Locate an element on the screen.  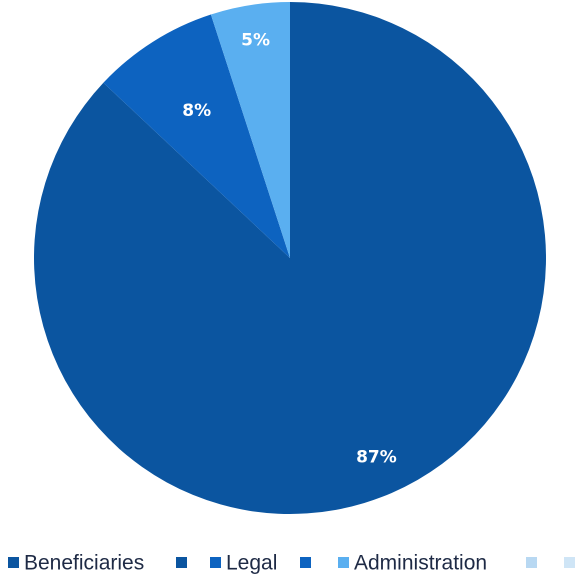
data-label-beneficiaries: 87% is located at coordinates (376, 458).